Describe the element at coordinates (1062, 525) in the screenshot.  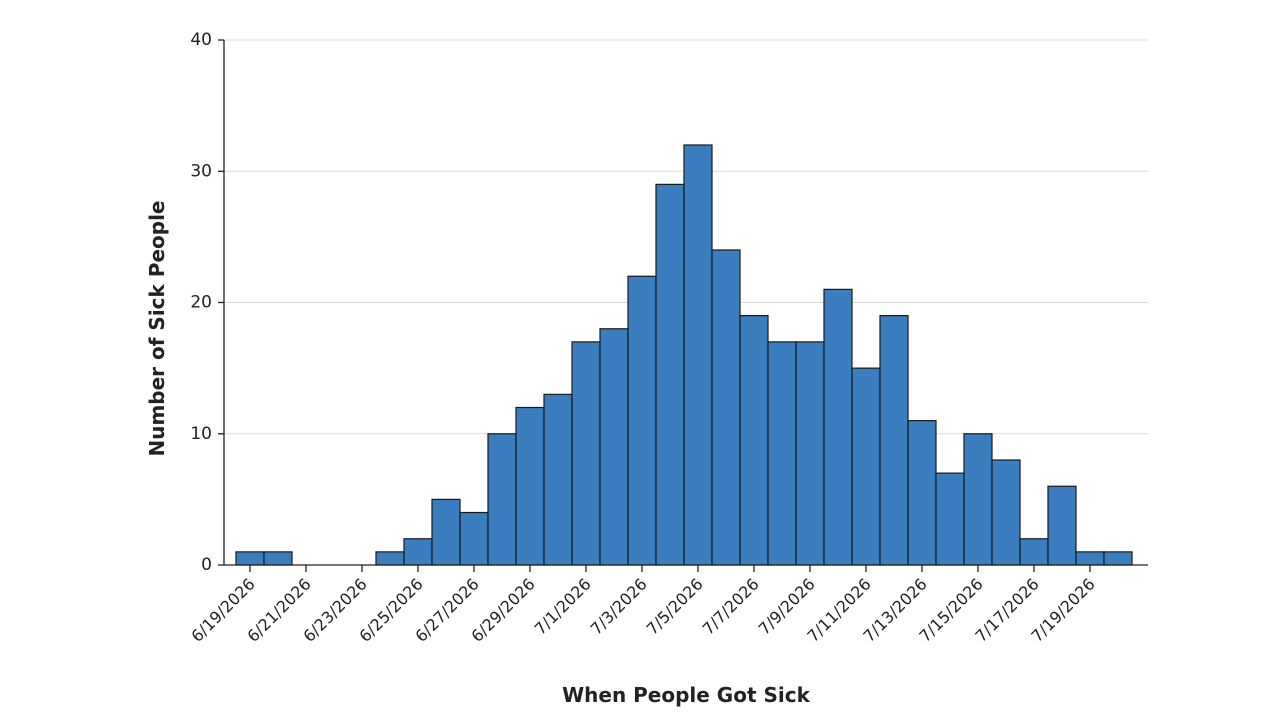
I see `bar-7/18/2026` at that location.